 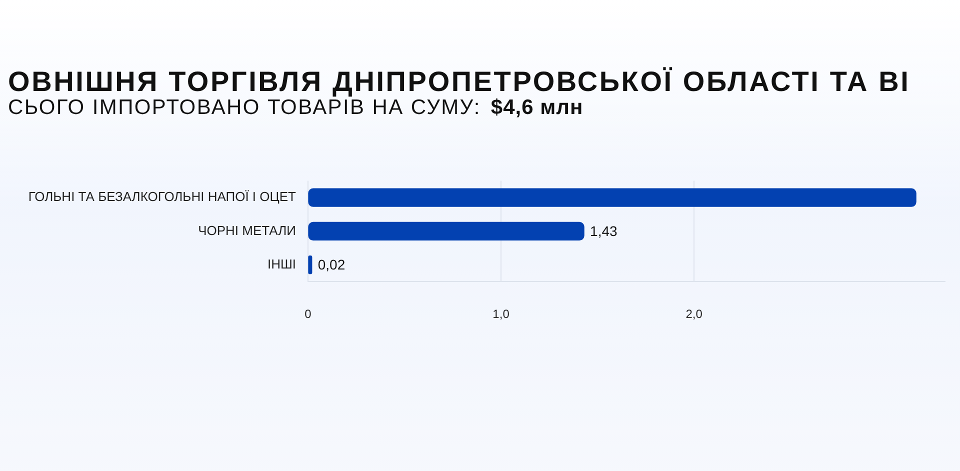 What do you see at coordinates (296, 107) in the screenshot?
I see `chart-subtitle: СЬОГО ІМПОРТОВАНО ТОВАРІВ НА СУМУ: $4,6 млн` at bounding box center [296, 107].